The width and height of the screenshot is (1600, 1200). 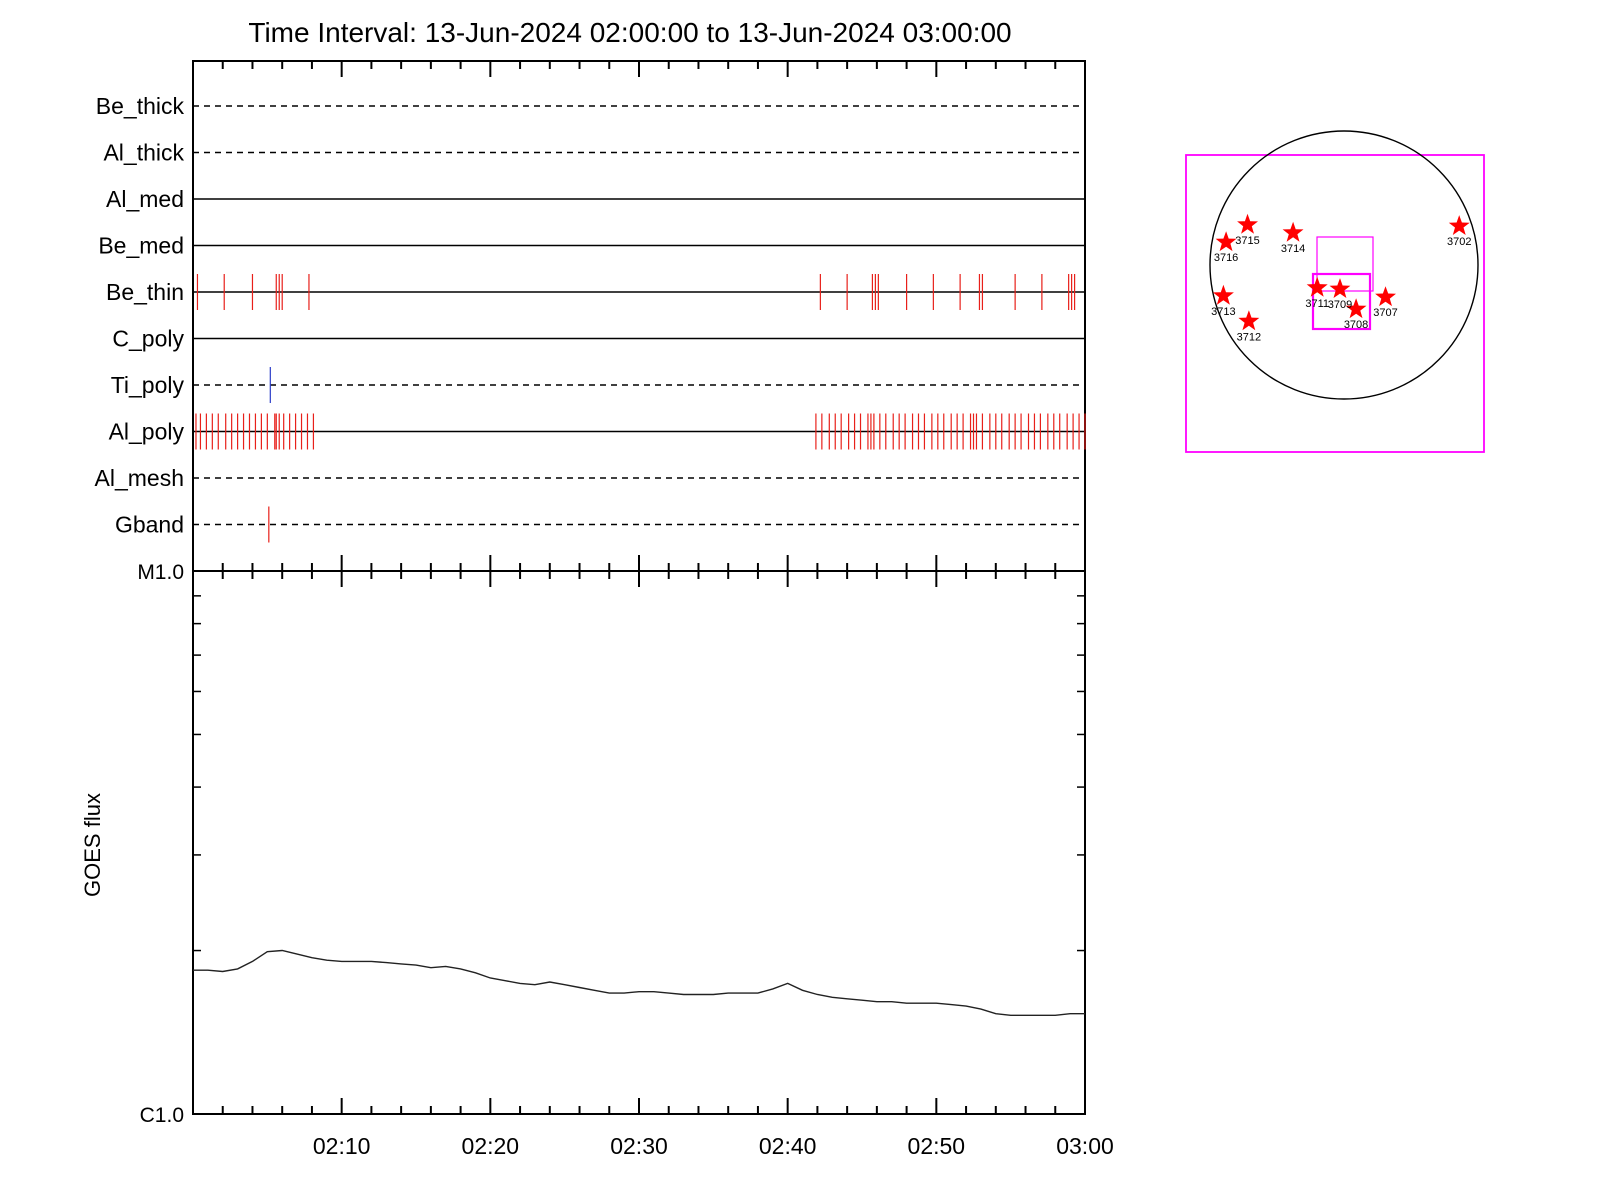 What do you see at coordinates (1340, 305) in the screenshot?
I see `region-label: 3709` at bounding box center [1340, 305].